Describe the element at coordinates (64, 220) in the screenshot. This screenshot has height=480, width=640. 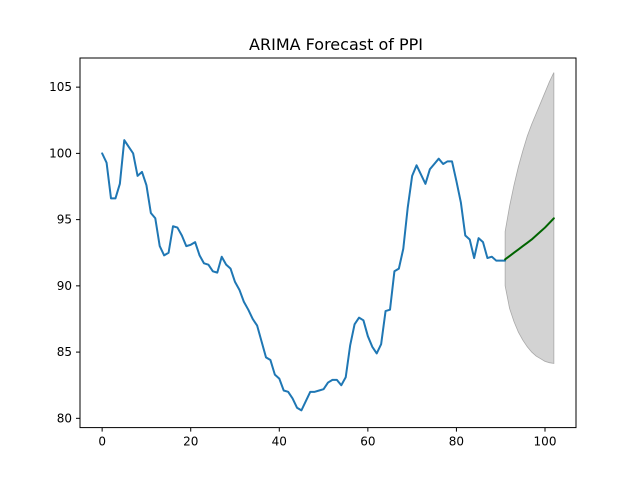
I see `y-tick-label: 95` at that location.